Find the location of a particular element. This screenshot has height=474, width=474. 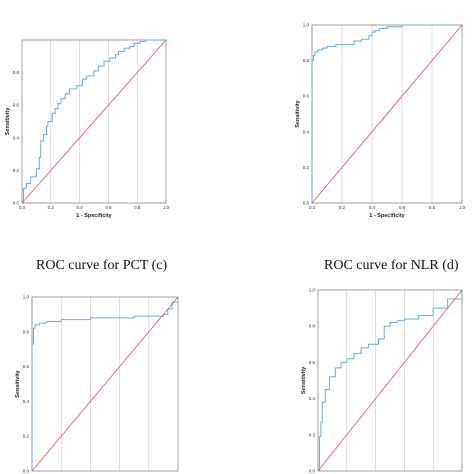

roc-chart-pct-c: 0.0 0.2 0.4 0.6 0.8 1.0 Sensitivity is located at coordinates (97, 384).